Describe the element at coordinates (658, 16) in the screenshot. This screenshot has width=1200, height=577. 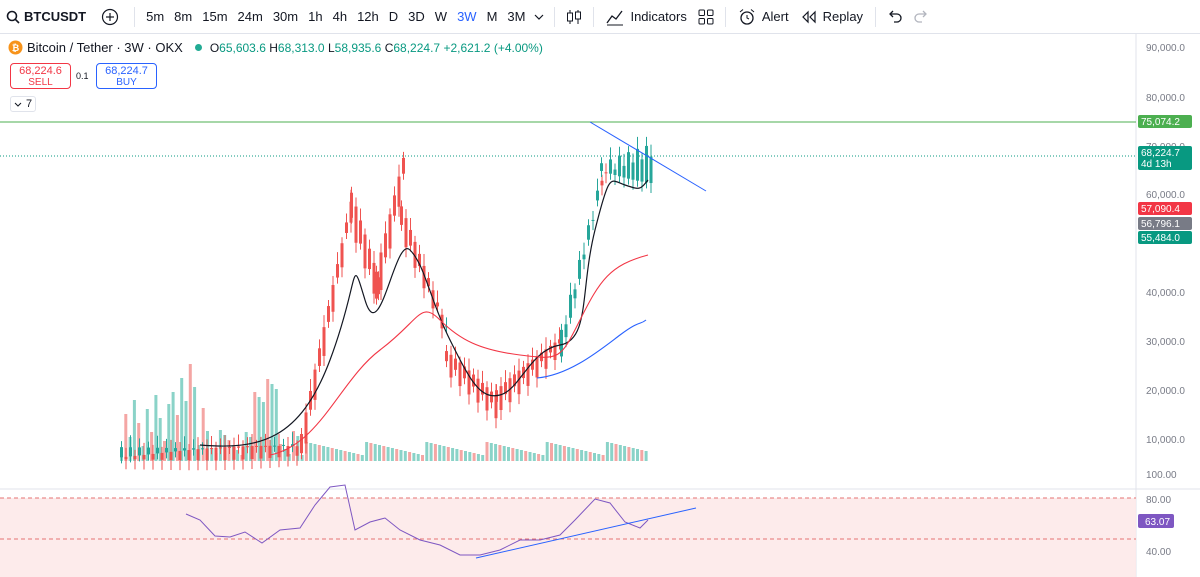
I see `indicators-label: Indicators` at that location.